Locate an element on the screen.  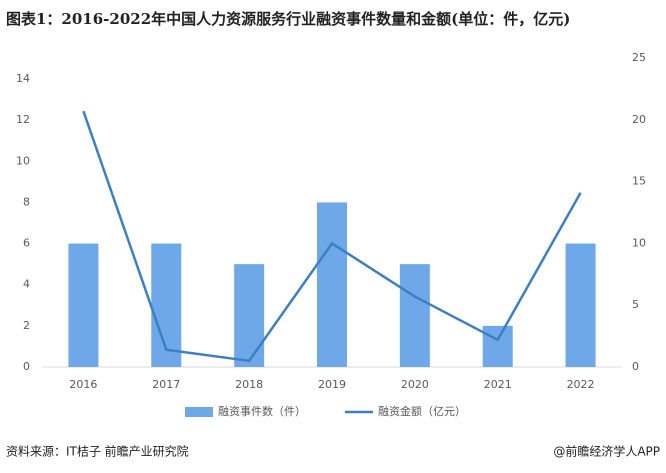
y2-tick-label: 25 is located at coordinates (639, 57).